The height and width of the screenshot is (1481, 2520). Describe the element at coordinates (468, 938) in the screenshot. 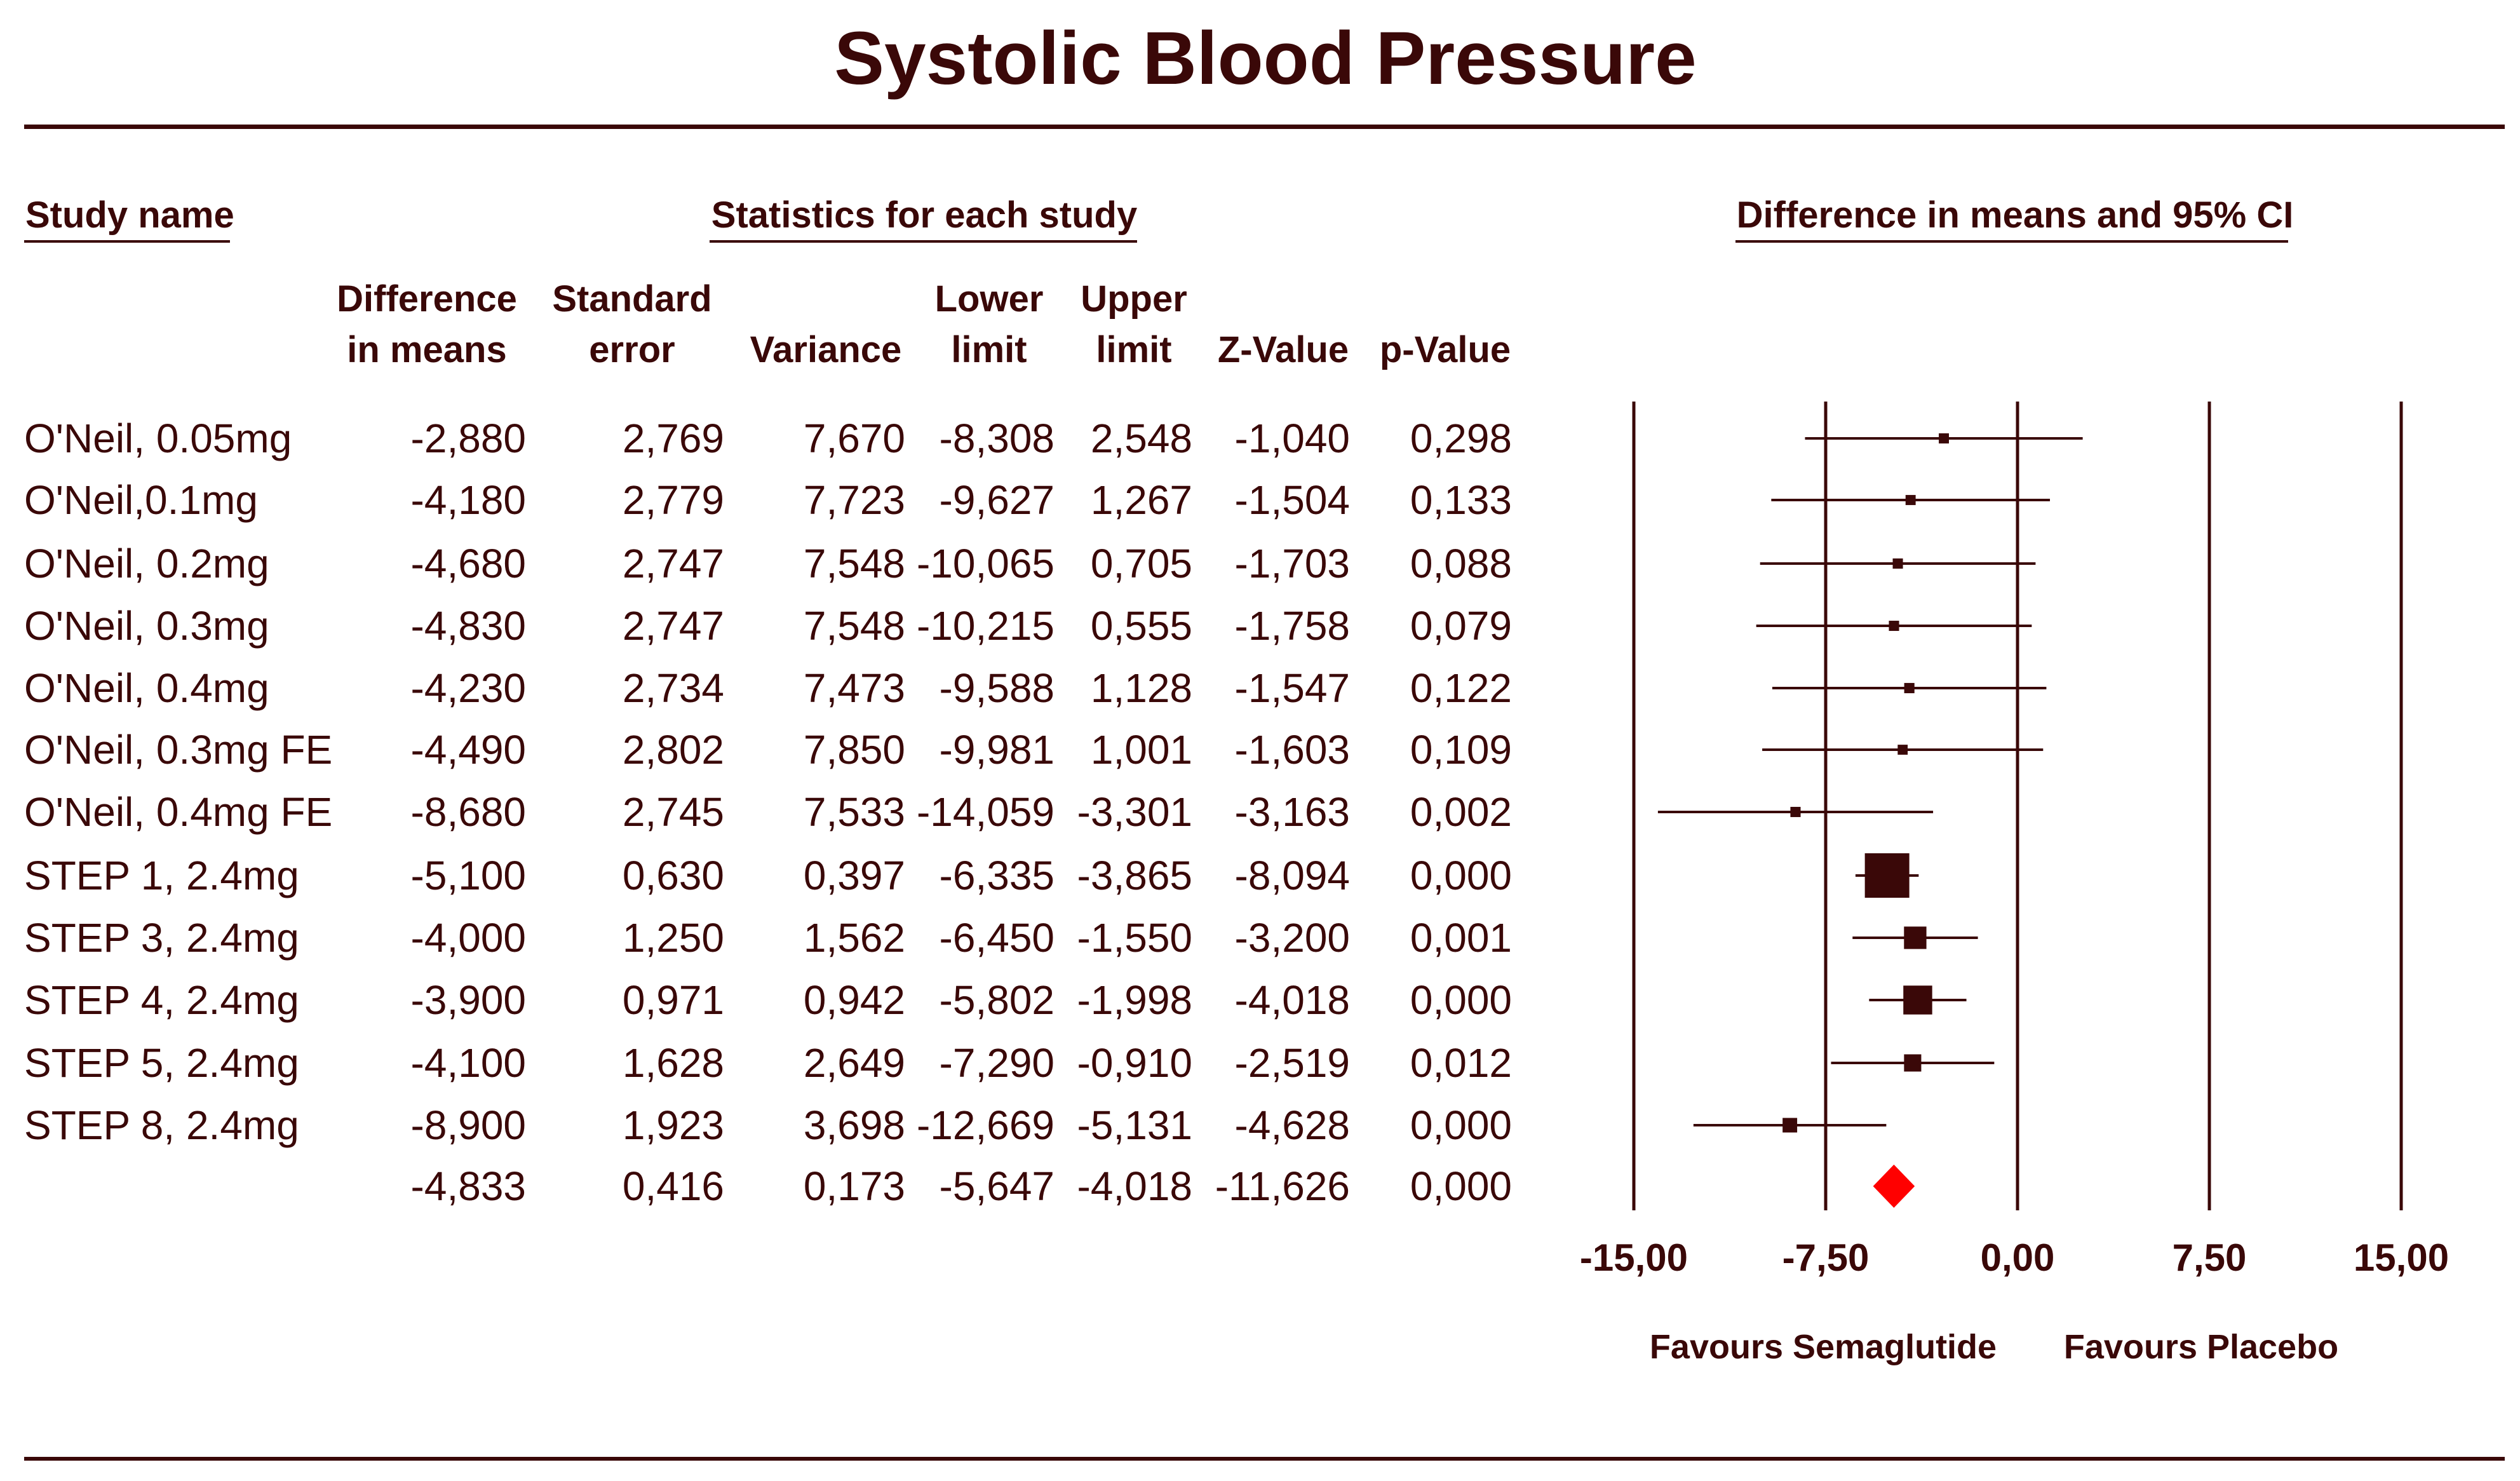

I see `table-cell: -4,000` at that location.